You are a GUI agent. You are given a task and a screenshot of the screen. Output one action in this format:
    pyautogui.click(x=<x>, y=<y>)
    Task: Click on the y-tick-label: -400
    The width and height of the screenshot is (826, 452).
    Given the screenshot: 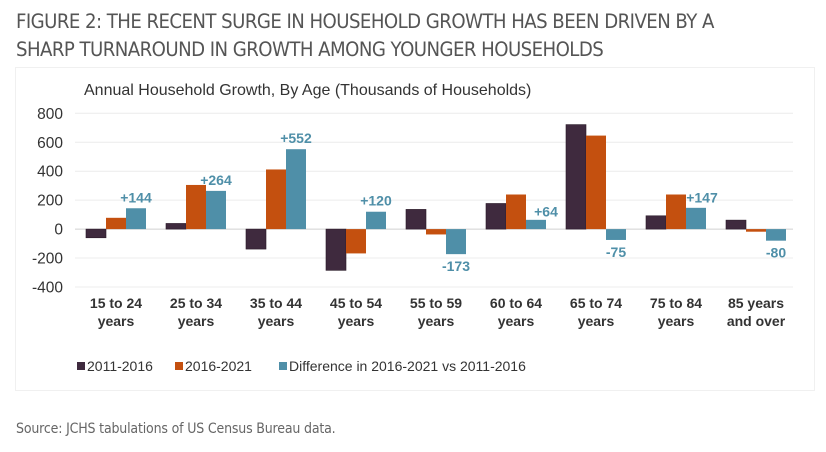 What is the action you would take?
    pyautogui.click(x=47, y=288)
    